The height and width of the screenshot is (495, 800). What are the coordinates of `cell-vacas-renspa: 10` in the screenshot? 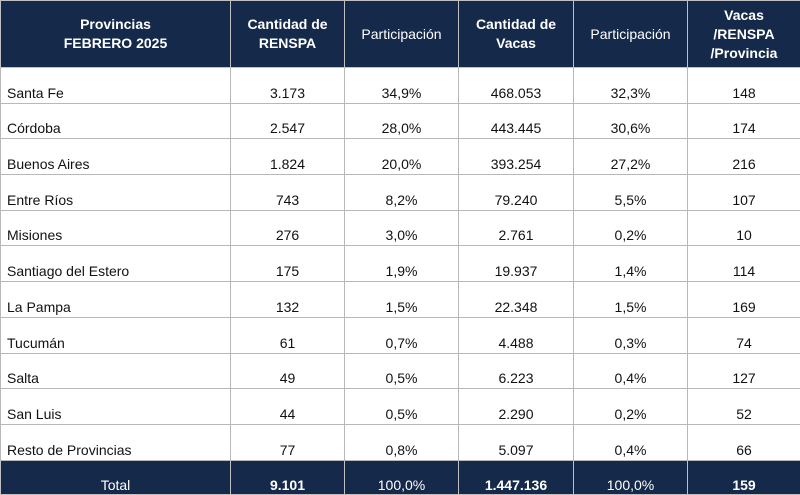 It's located at (744, 228).